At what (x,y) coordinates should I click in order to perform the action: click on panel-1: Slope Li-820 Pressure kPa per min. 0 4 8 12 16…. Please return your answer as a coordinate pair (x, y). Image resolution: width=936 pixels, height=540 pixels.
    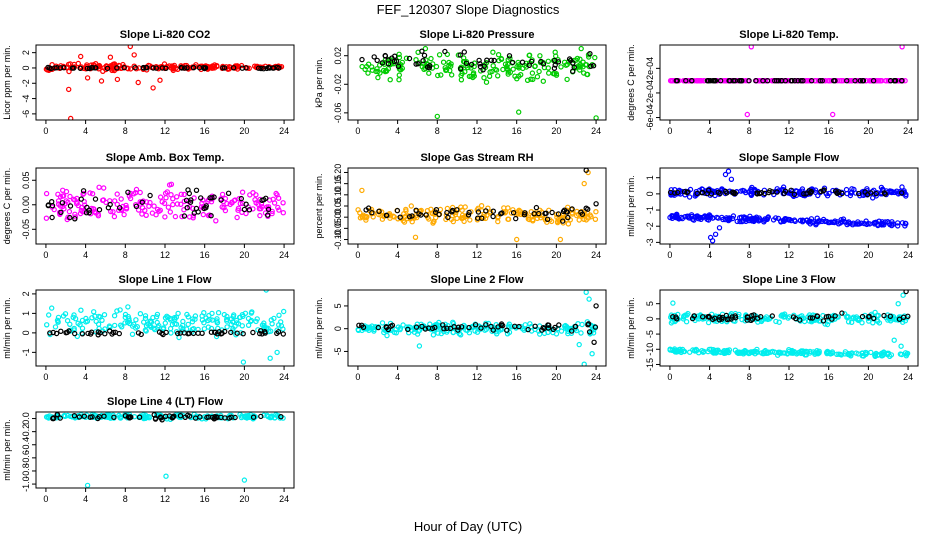
    Looking at the image, I should click on (460, 82).